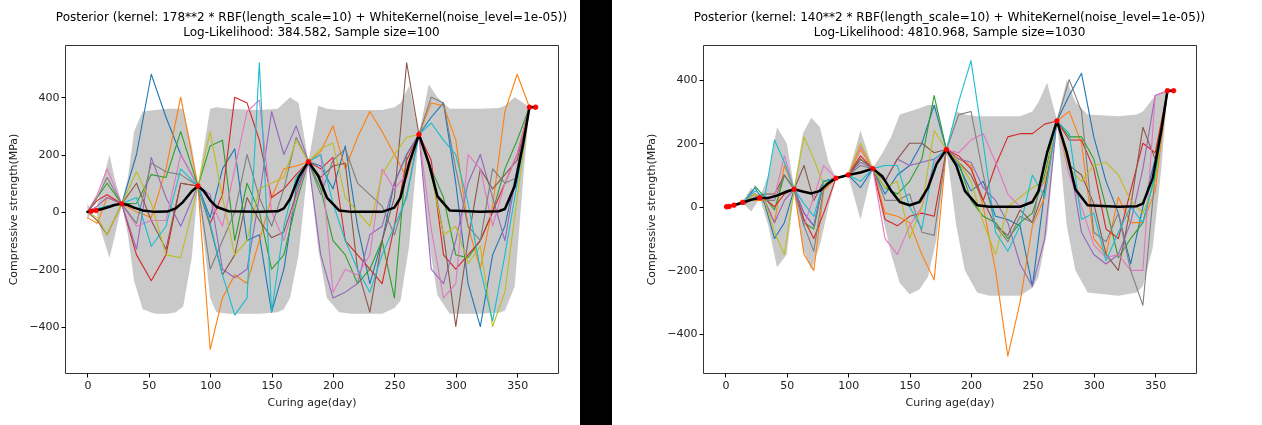 This screenshot has width=1262, height=425. Describe the element at coordinates (949, 17) in the screenshot. I see `chart-title: Posterior (kernel: 140**2 * RBF(length_scale=10) + WhiteKernel(noise_level=1e-05))` at that location.